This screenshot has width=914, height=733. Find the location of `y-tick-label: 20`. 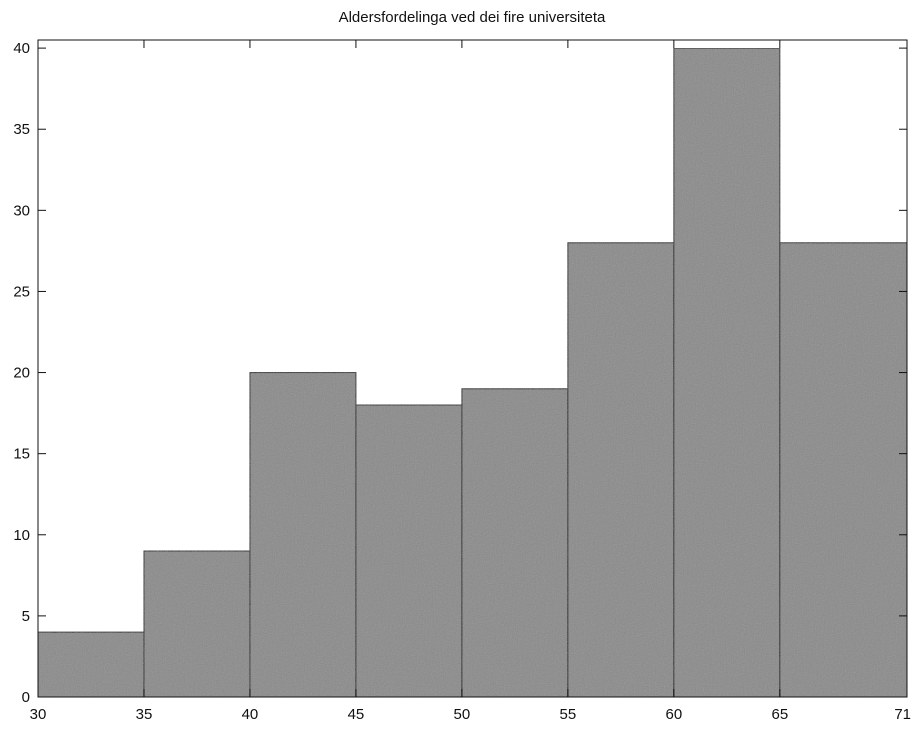

y-tick-label: 20 is located at coordinates (21, 373).